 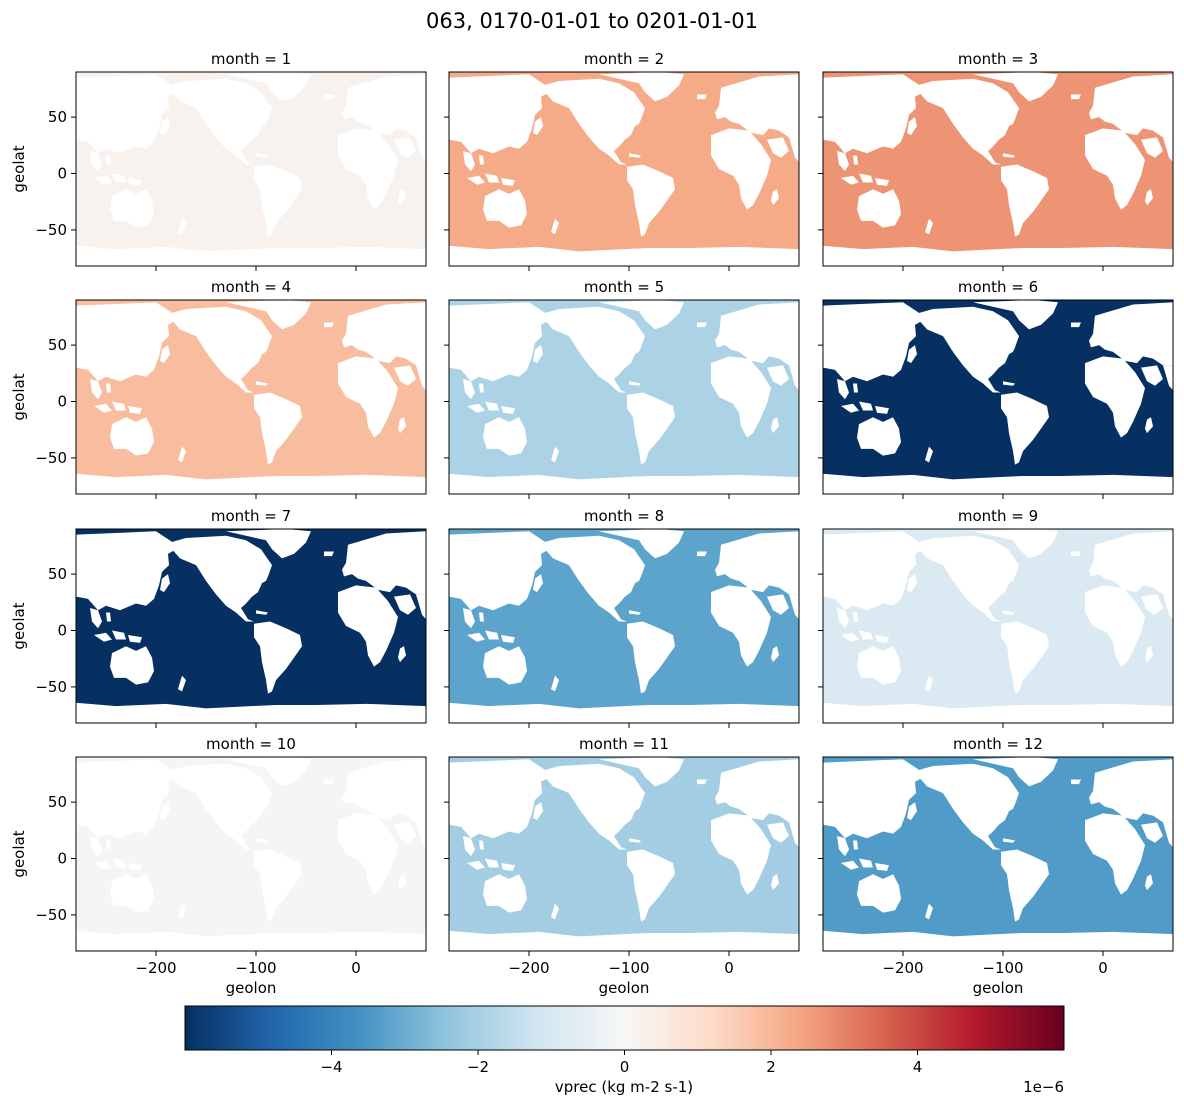 What do you see at coordinates (918, 1067) in the screenshot?
I see `colorbar-tick-label: 4` at bounding box center [918, 1067].